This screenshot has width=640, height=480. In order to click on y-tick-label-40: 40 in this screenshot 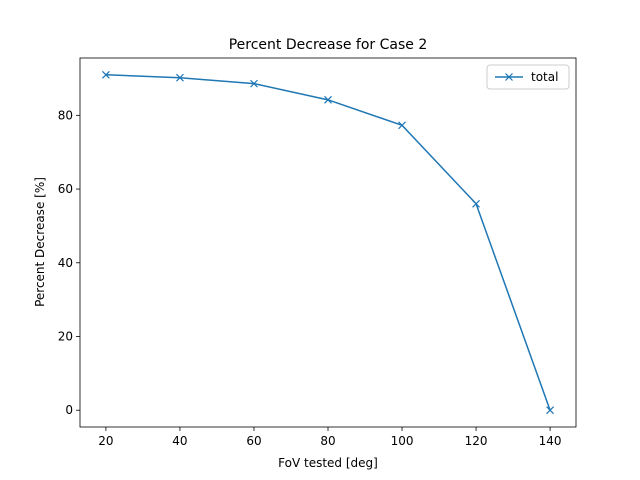, I will do `click(65, 263)`.